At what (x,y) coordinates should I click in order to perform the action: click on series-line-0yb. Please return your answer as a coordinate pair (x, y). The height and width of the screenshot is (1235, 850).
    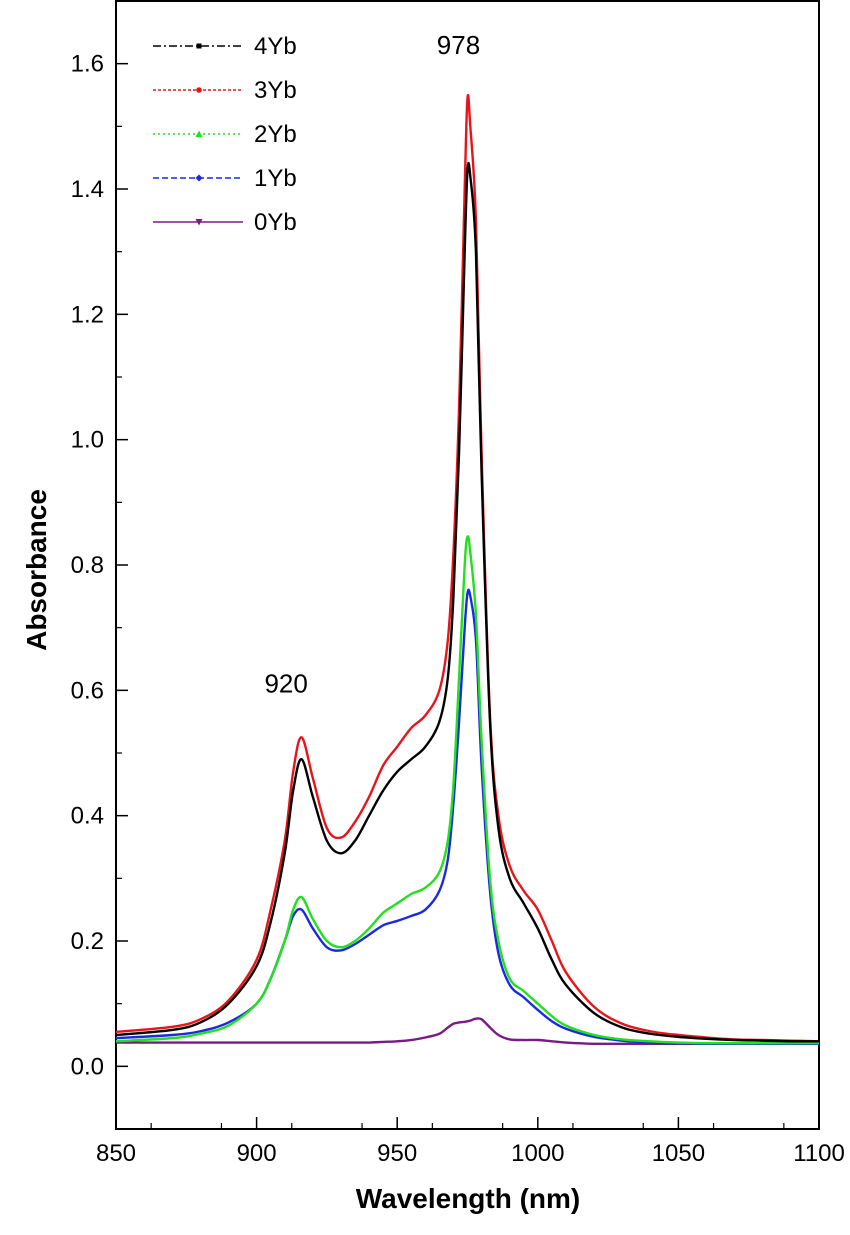
    Looking at the image, I should click on (467, 1031).